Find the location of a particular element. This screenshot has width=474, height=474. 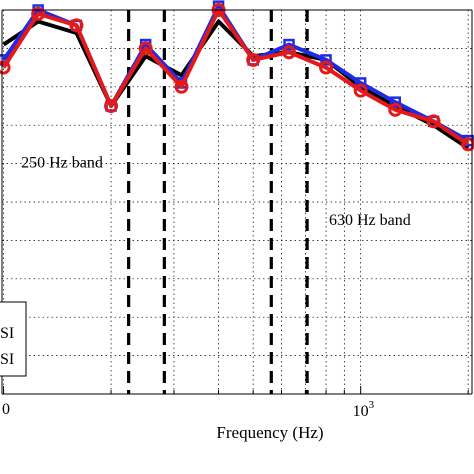

x-tick-label: 0 is located at coordinates (6, 409).